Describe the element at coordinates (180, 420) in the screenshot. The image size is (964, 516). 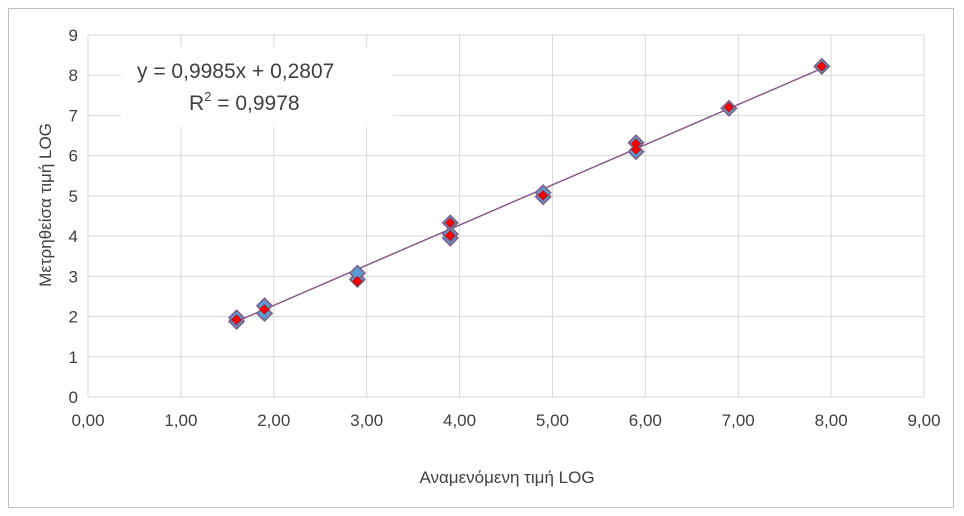
I see `x-tick-label: 1,00` at that location.